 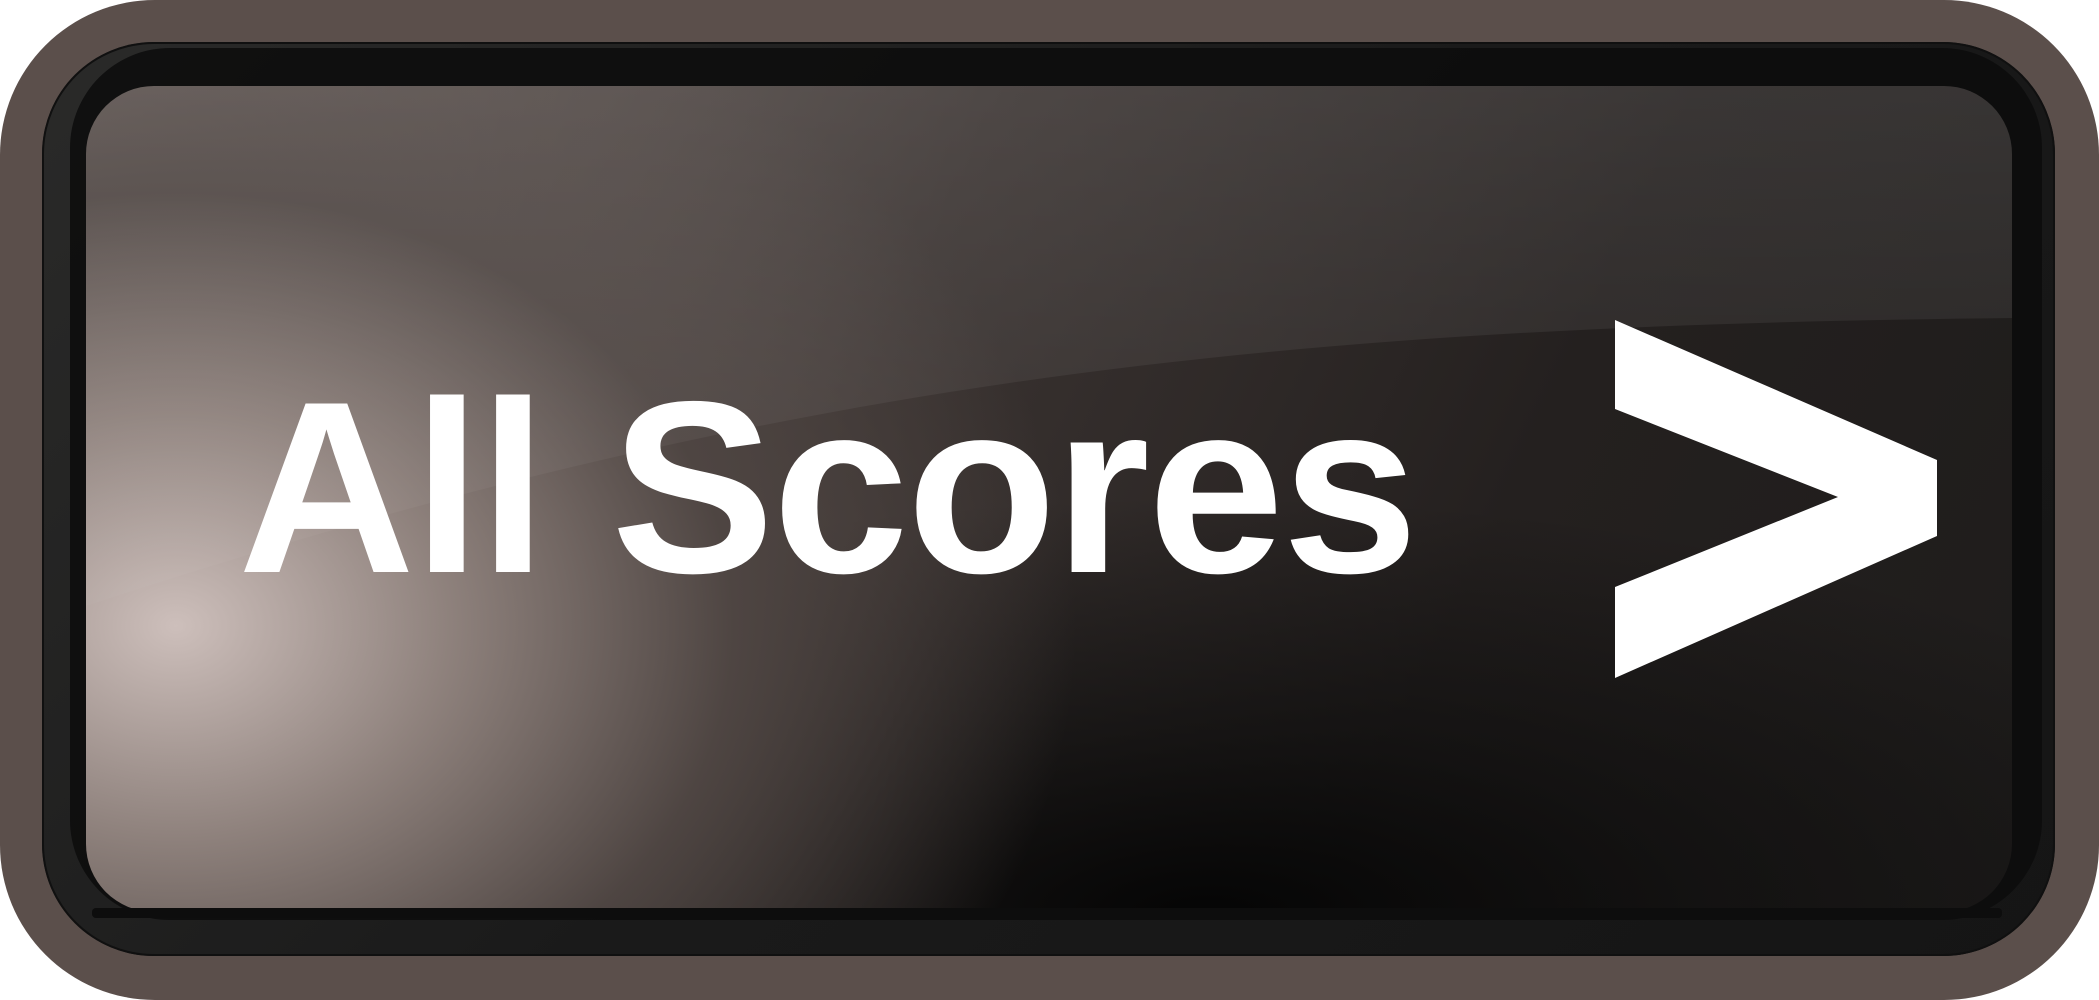 What do you see at coordinates (1776, 499) in the screenshot?
I see `chevron-right-icon` at bounding box center [1776, 499].